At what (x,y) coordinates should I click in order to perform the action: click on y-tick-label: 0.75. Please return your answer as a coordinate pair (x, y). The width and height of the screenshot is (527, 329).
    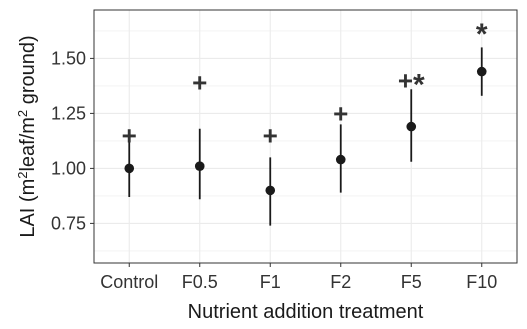
    Looking at the image, I should click on (68, 223).